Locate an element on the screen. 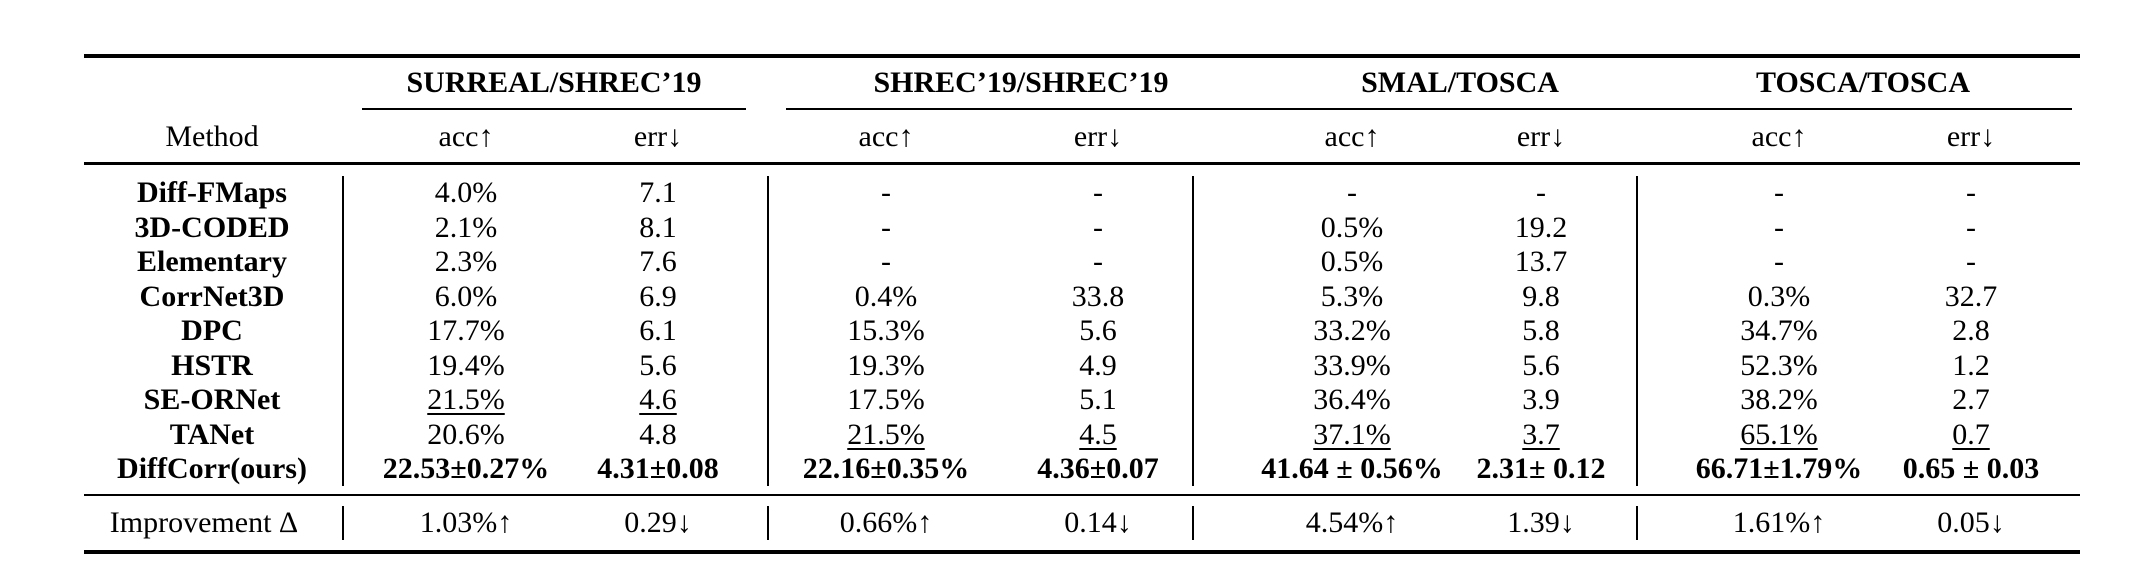  group-header: SMAL/TOSCA is located at coordinates (1460, 82).